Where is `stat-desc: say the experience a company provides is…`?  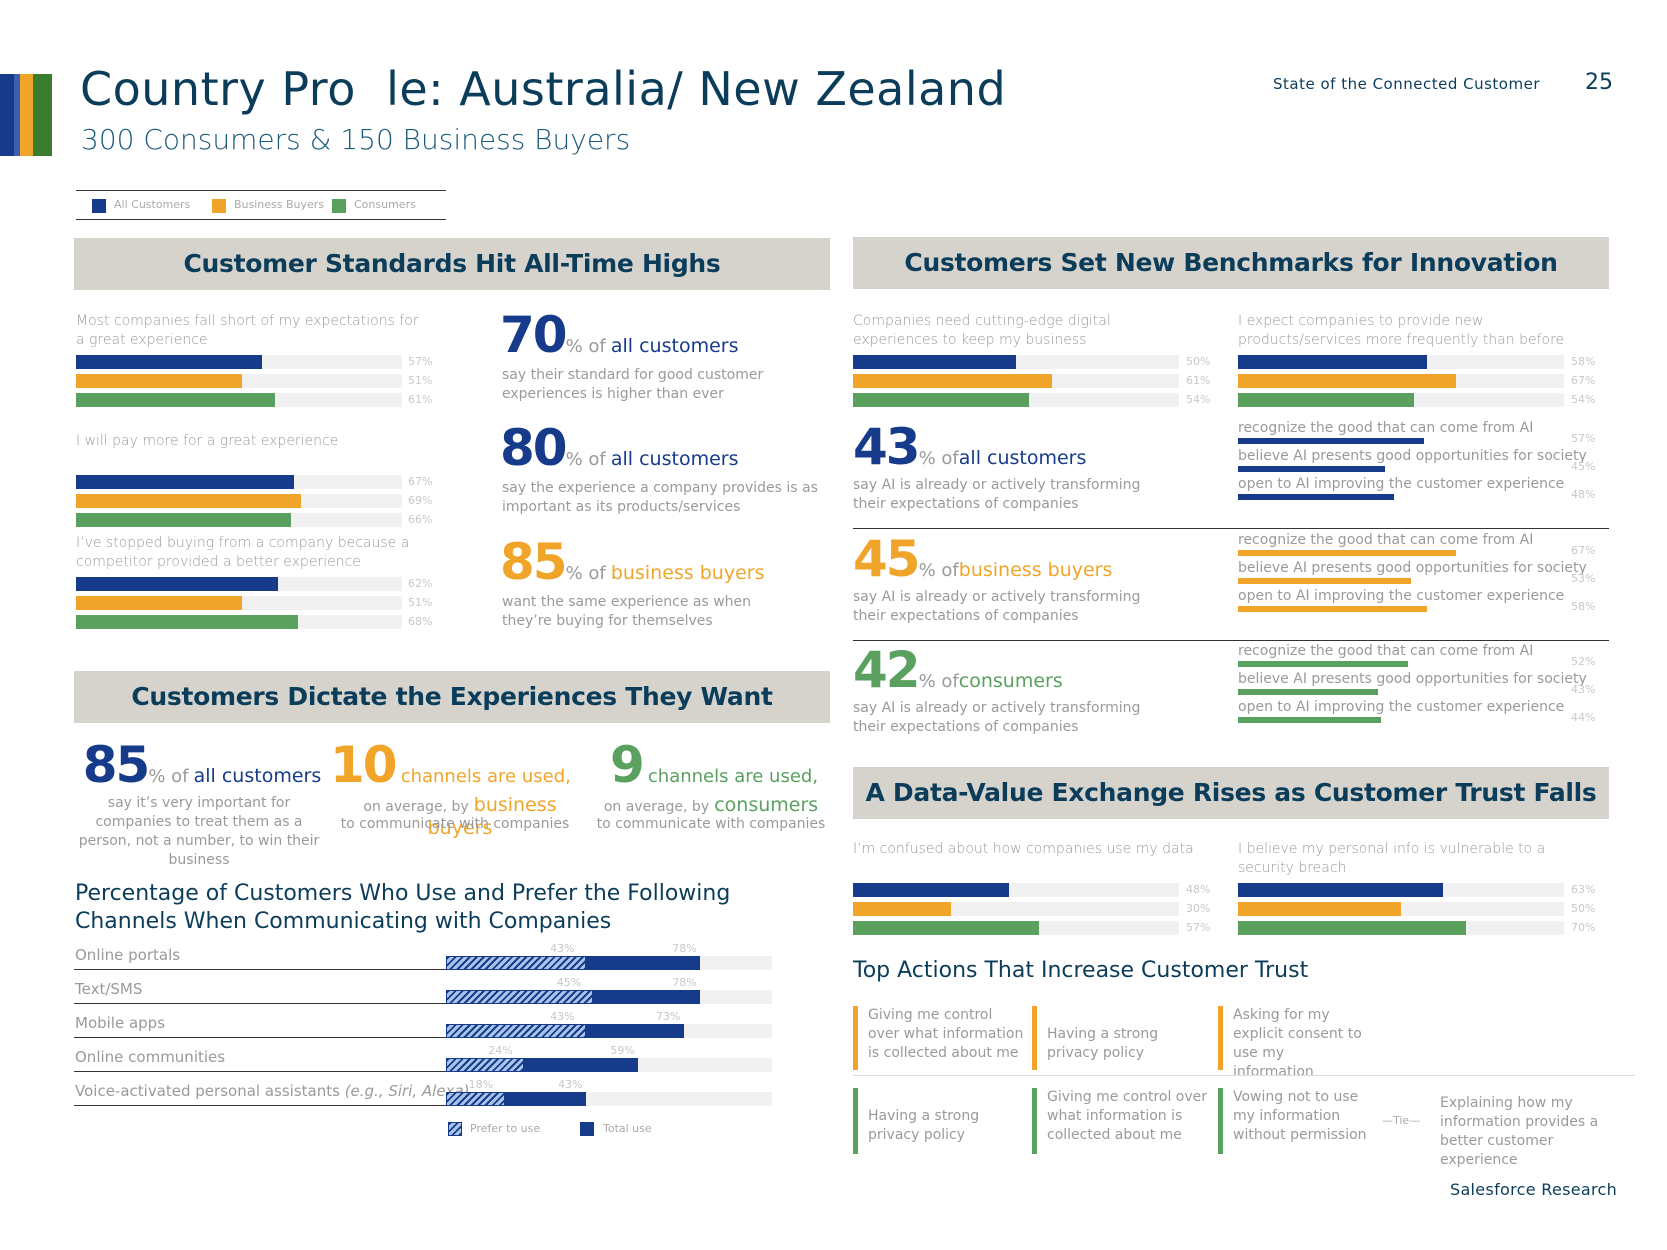
stat-desc: say the experience a company provides is… is located at coordinates (660, 497).